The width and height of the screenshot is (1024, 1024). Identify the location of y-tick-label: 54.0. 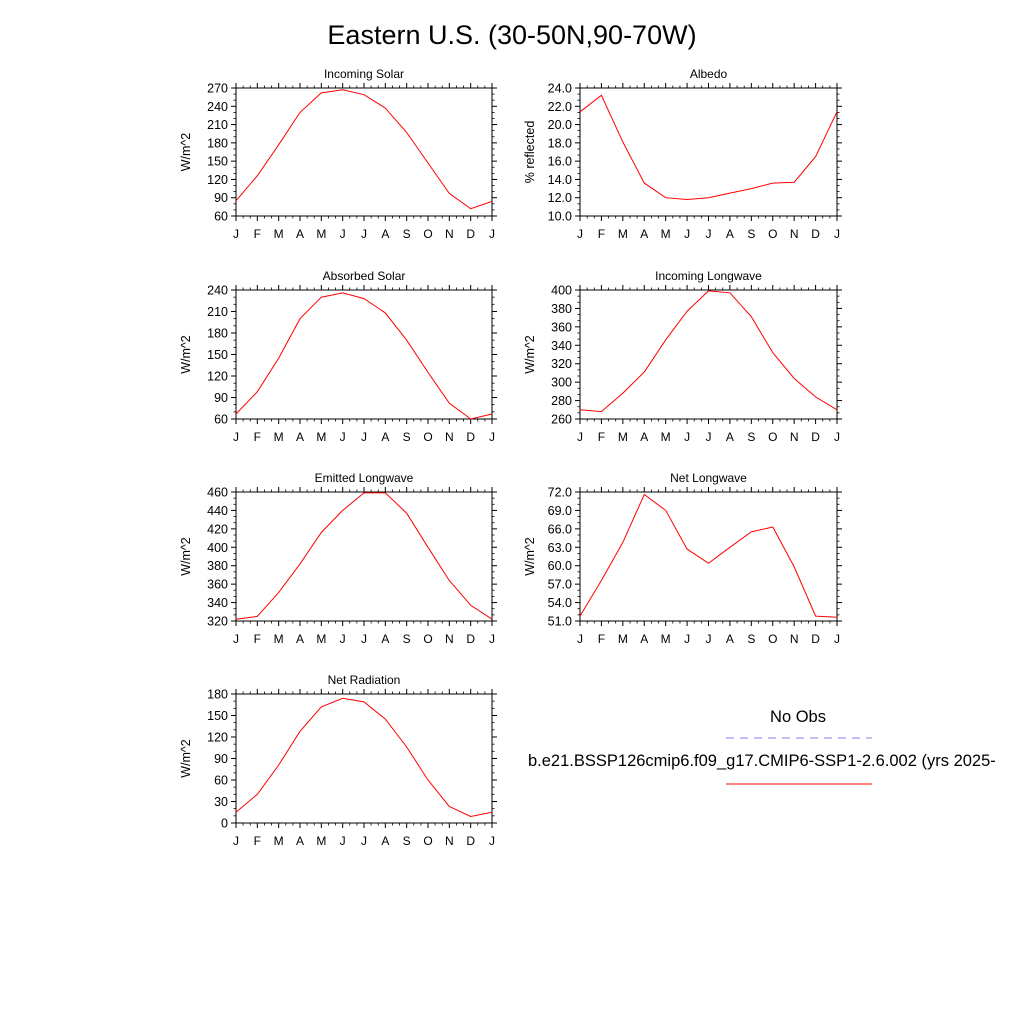
(560, 603).